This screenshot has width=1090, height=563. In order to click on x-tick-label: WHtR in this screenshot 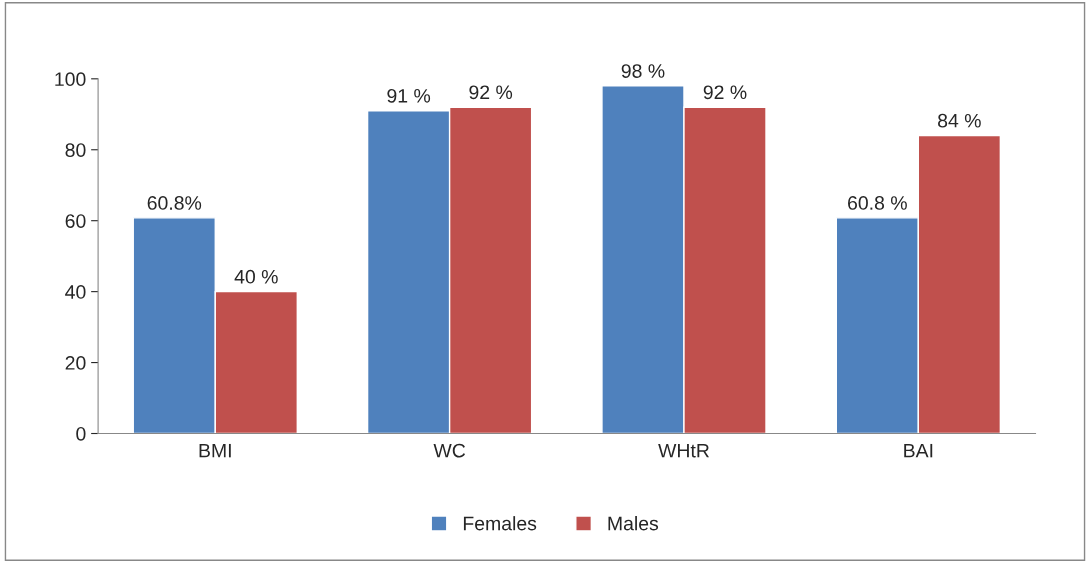, I will do `click(683, 450)`.